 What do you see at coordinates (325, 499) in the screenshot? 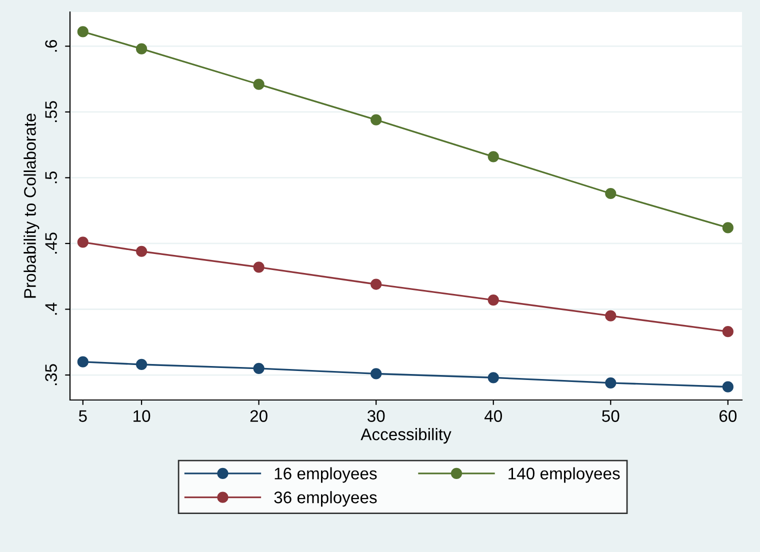
I see `legend-label: 36 employees` at bounding box center [325, 499].